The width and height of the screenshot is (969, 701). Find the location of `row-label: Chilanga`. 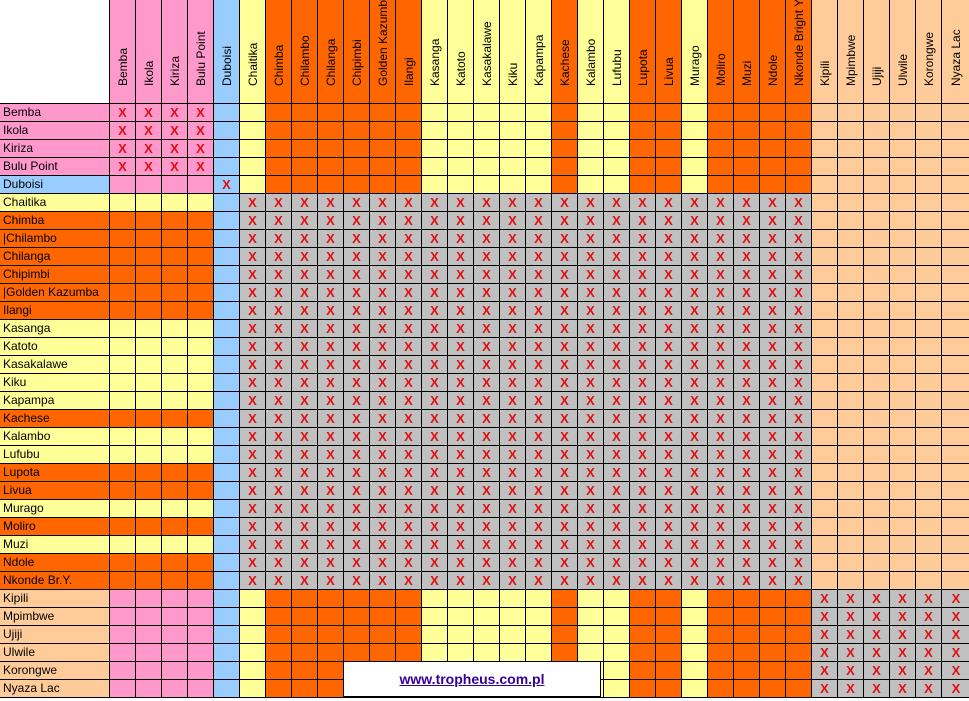

row-label: Chilanga is located at coordinates (55, 257).